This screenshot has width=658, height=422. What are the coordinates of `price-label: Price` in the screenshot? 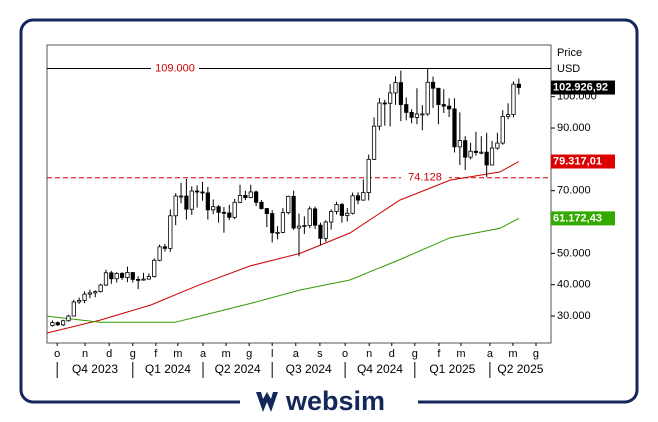 It's located at (569, 53).